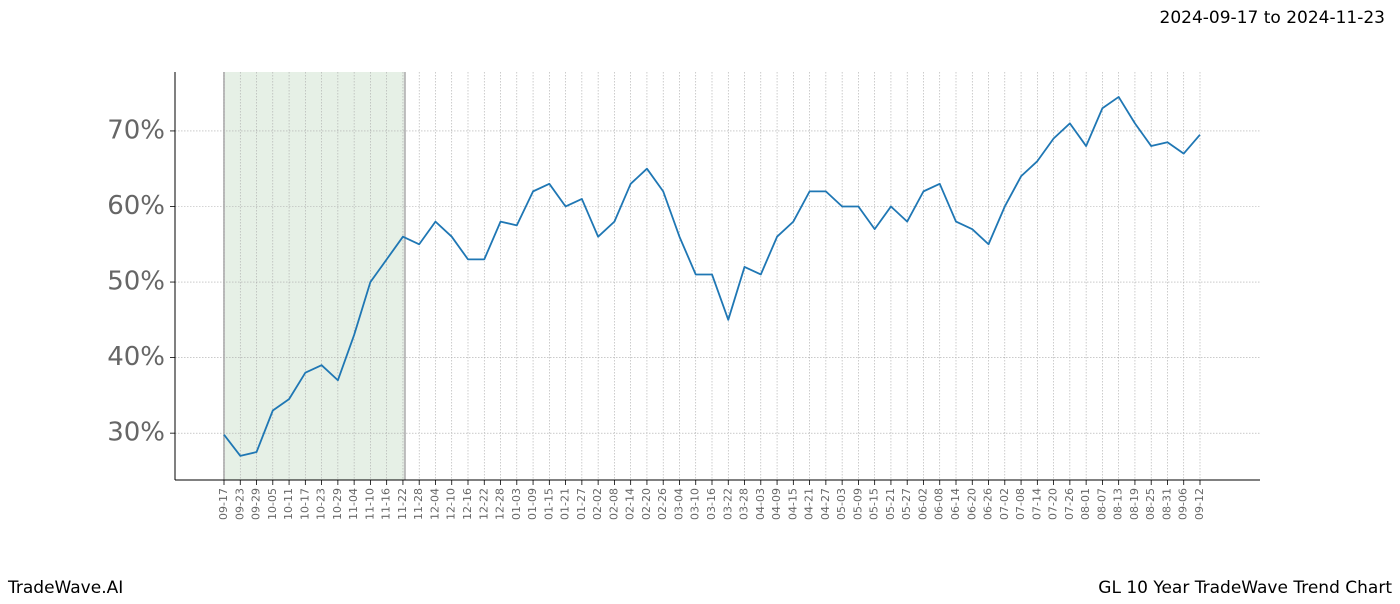 This screenshot has height=604, width=1400. Describe the element at coordinates (314, 276) in the screenshot. I see `highlight-region` at that location.